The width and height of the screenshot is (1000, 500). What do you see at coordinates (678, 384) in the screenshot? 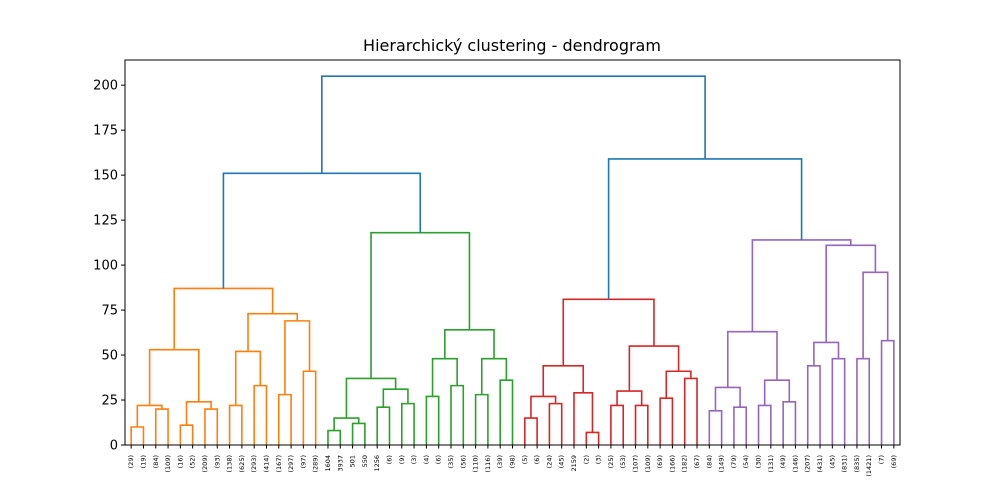
I see `dendrogram-link-r12` at bounding box center [678, 384].